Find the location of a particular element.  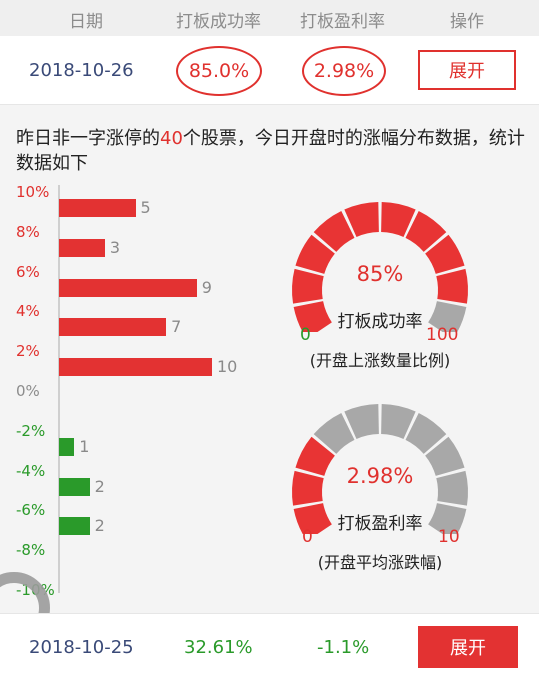

desc-count: 40 is located at coordinates (171, 138).